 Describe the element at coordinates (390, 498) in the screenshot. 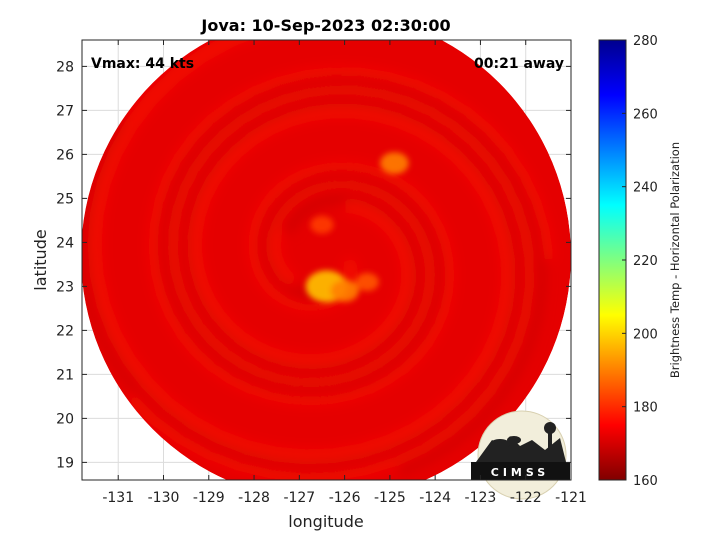

I see `x-tick-label: -125` at that location.